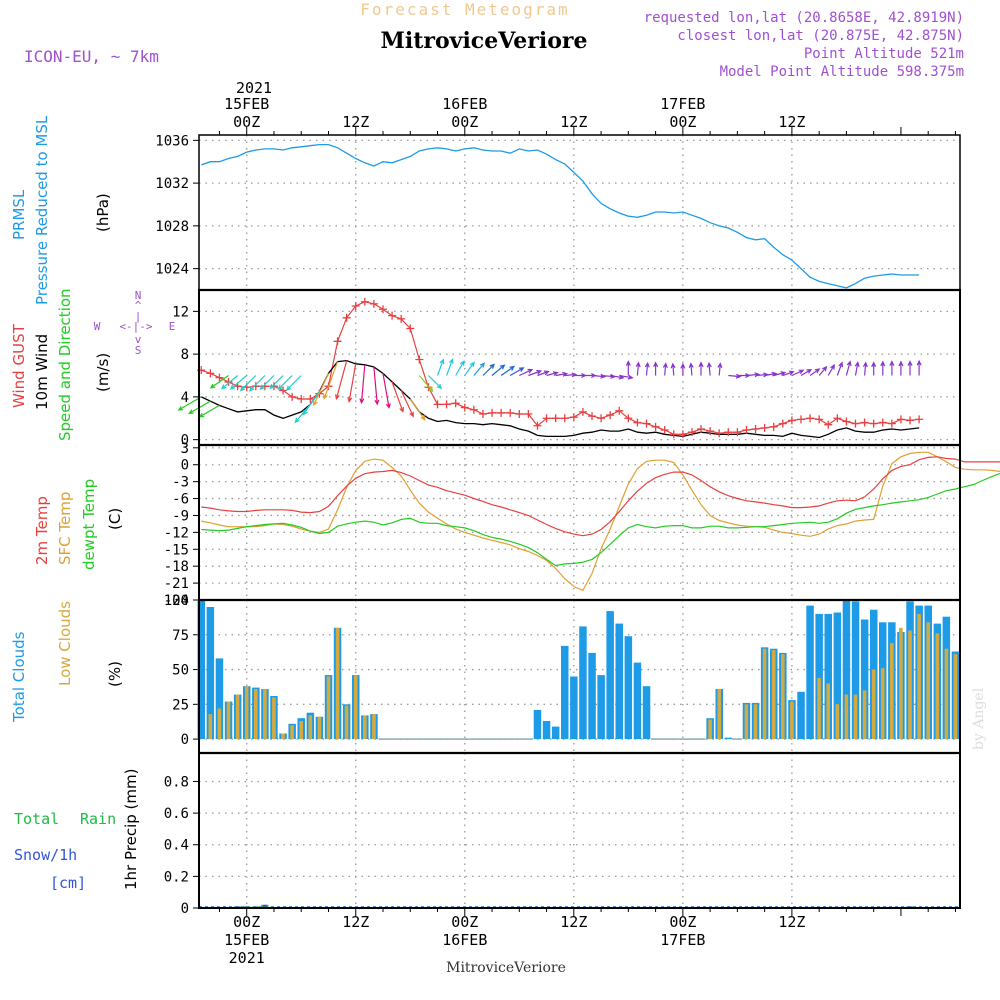 Image resolution: width=1000 pixels, height=1000 pixels. I want to click on location-title: MitroviceVeriore, so click(484, 41).